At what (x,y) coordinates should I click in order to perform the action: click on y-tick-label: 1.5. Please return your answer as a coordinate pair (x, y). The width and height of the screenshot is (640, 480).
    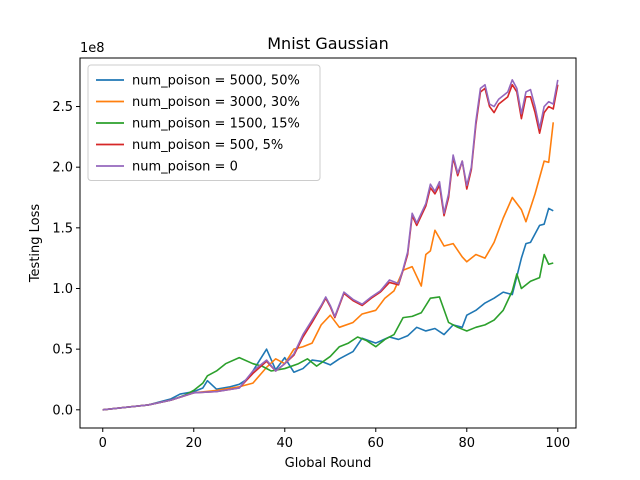
    Looking at the image, I should click on (62, 228).